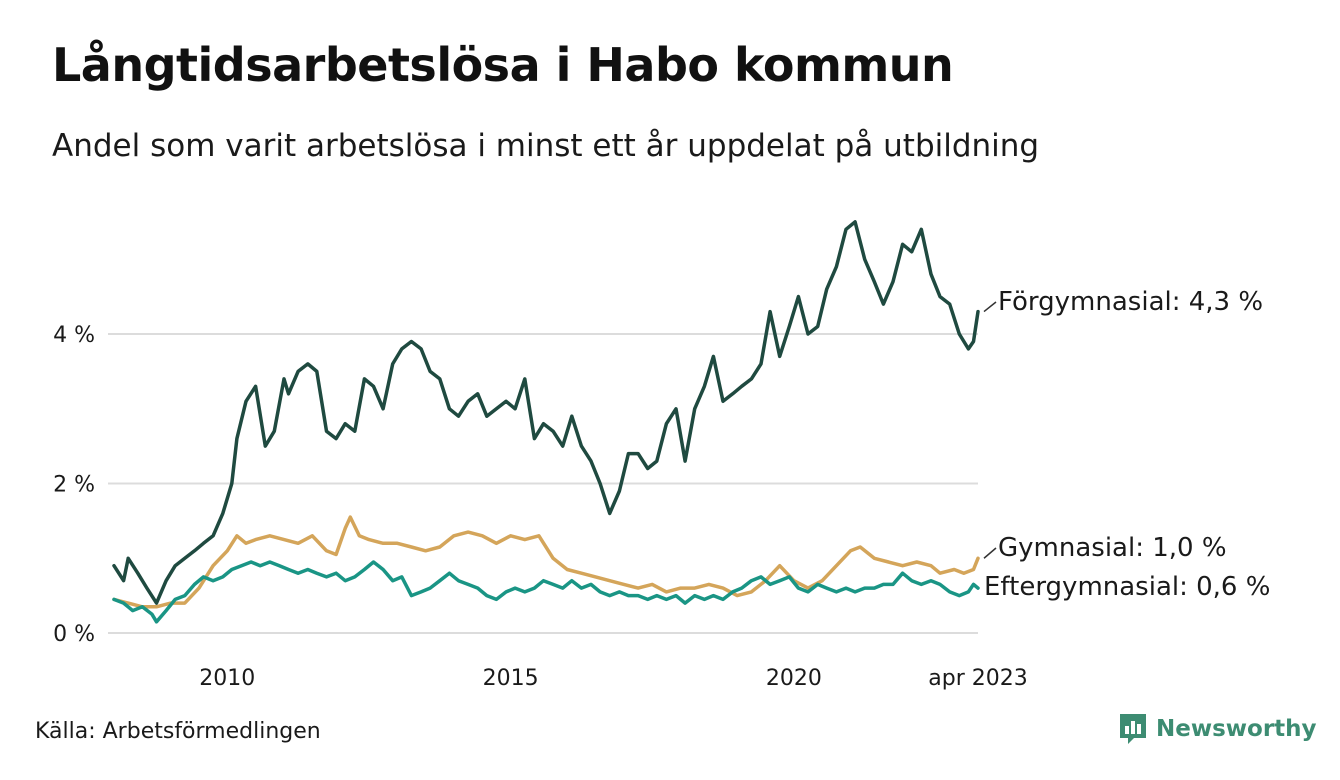 This screenshot has width=1340, height=780. What do you see at coordinates (546, 592) in the screenshot?
I see `series-line-eftergymnasial` at bounding box center [546, 592].